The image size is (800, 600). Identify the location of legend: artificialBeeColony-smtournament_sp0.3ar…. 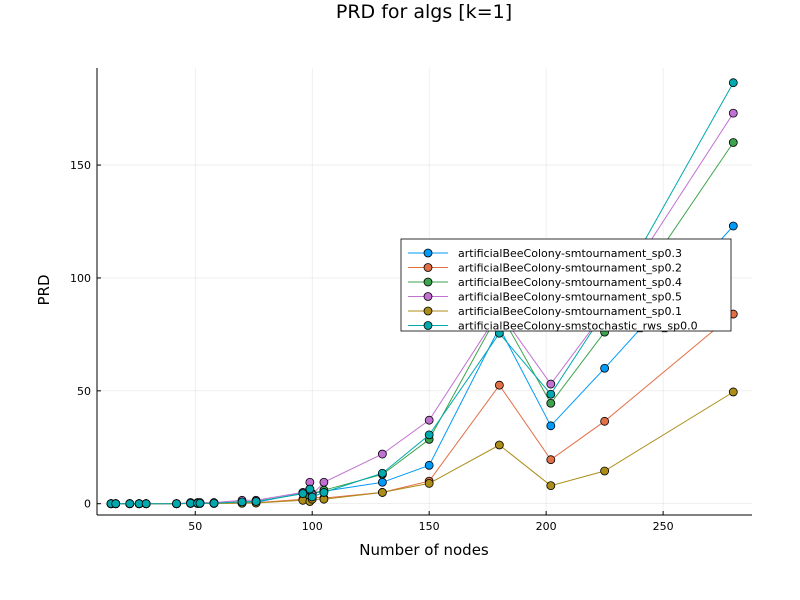
(566, 285).